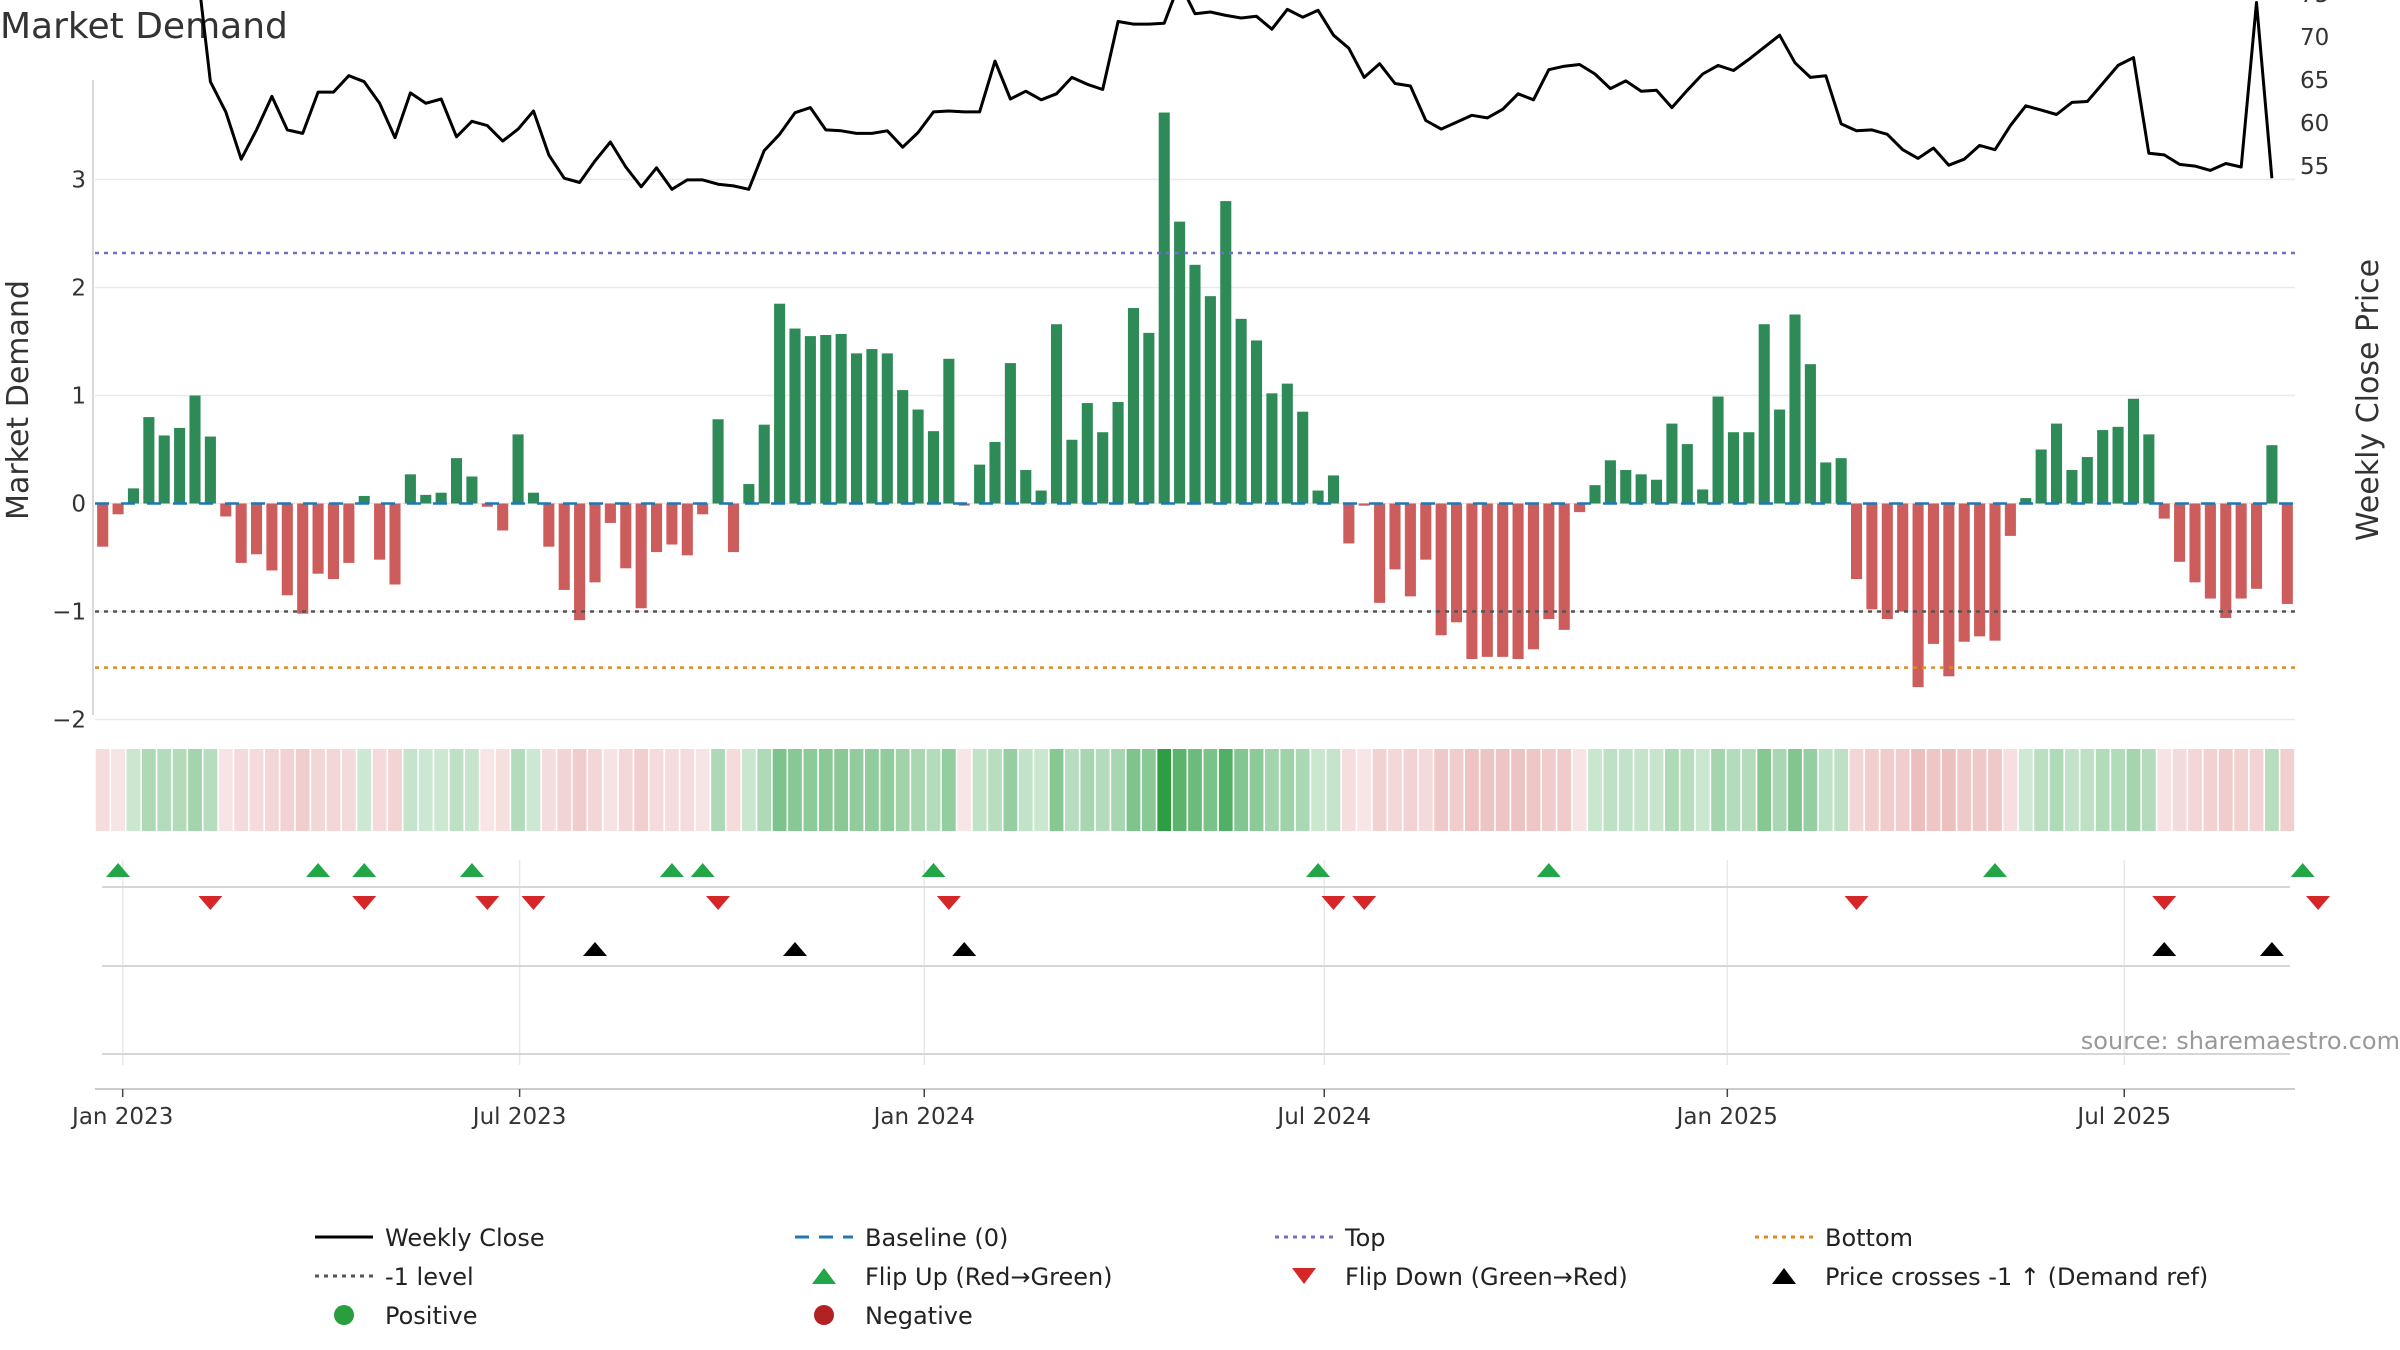 The height and width of the screenshot is (1350, 2400). What do you see at coordinates (936, 1238) in the screenshot?
I see `legend-label: Baseline (0)` at bounding box center [936, 1238].